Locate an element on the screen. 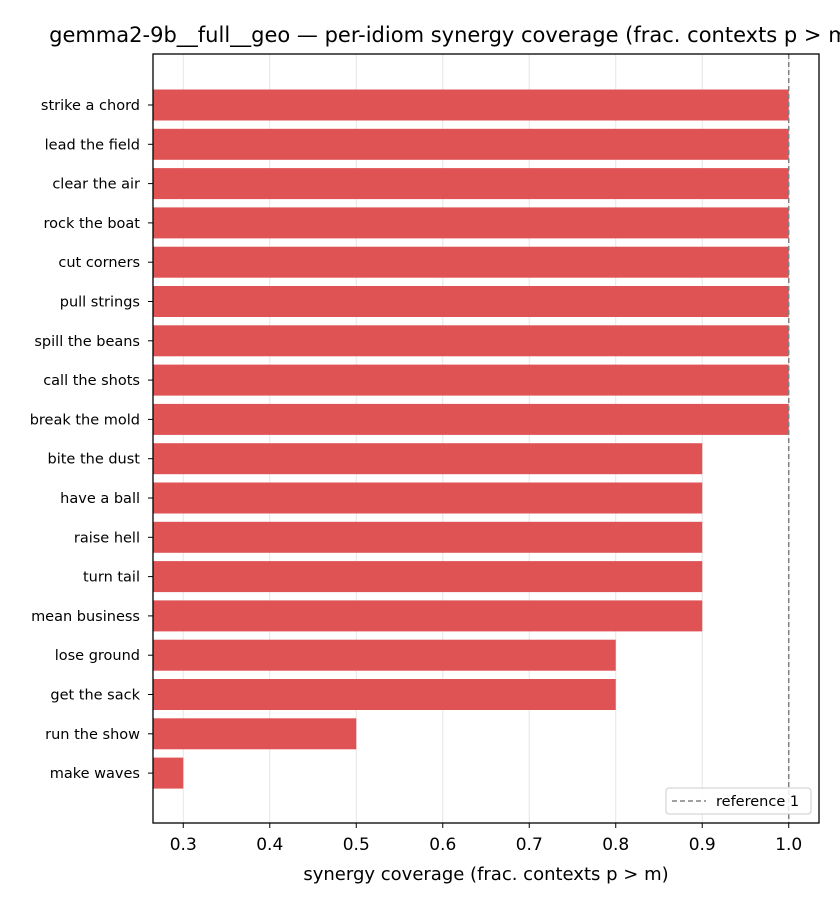  y-tick-label: bite the dust is located at coordinates (94, 460).